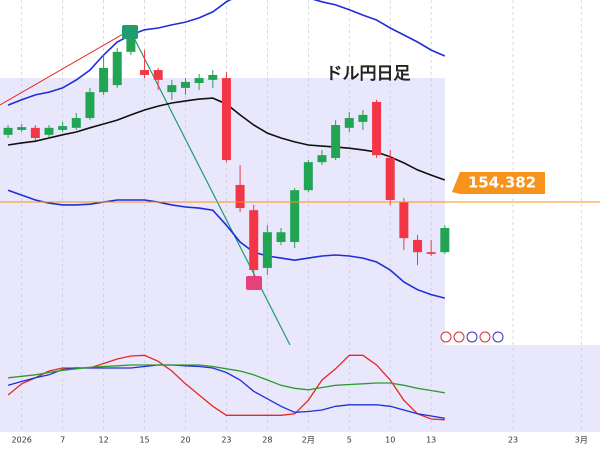 The height and width of the screenshot is (457, 600). Describe the element at coordinates (431, 440) in the screenshot. I see `x-tick-label: 13` at that location.